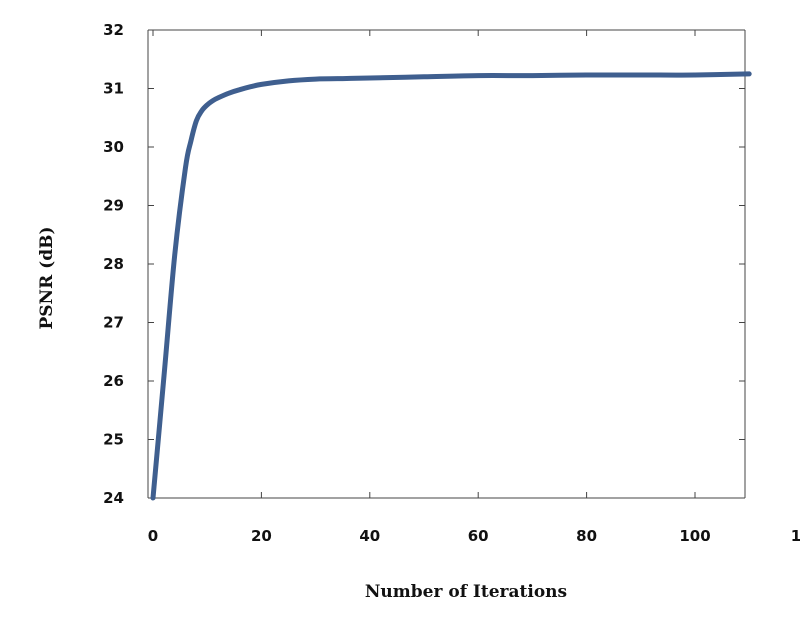 Image resolution: width=800 pixels, height=622 pixels. Describe the element at coordinates (113, 147) in the screenshot. I see `y-tick-label: 30` at that location.